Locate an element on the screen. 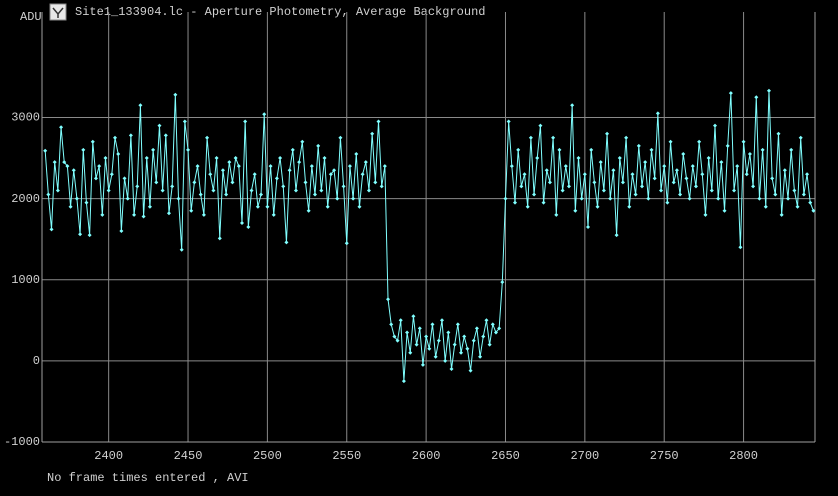  y-axis-label: ADU is located at coordinates (31, 17).